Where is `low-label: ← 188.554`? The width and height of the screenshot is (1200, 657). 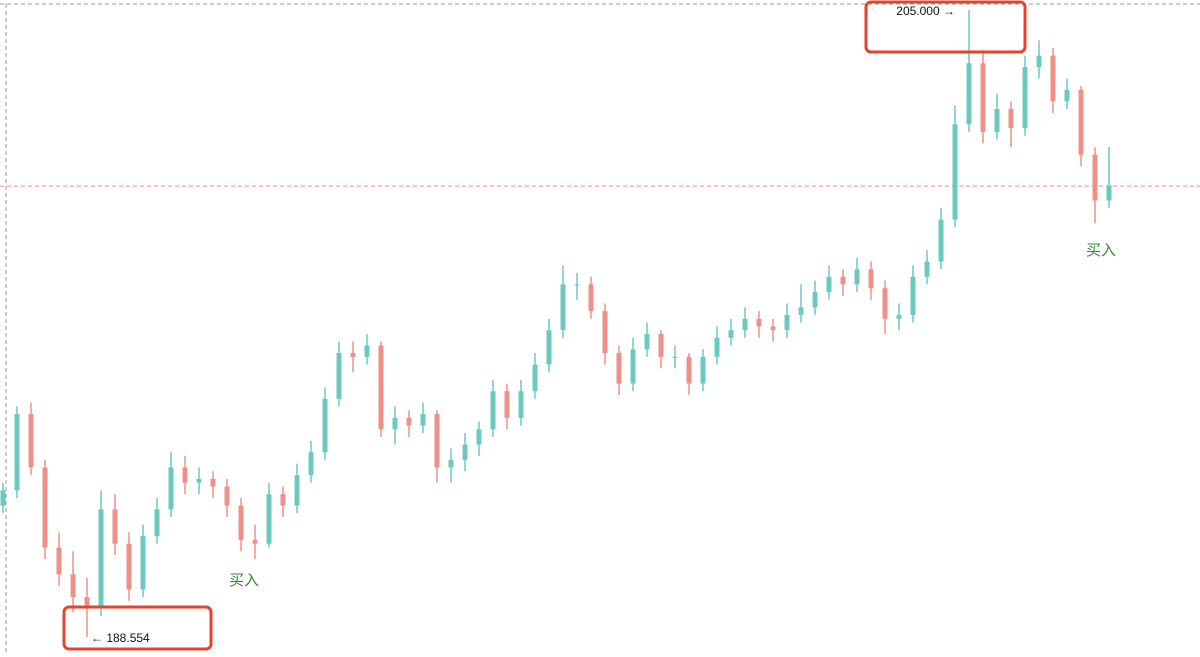 low-label: ← 188.554 is located at coordinates (120, 638).